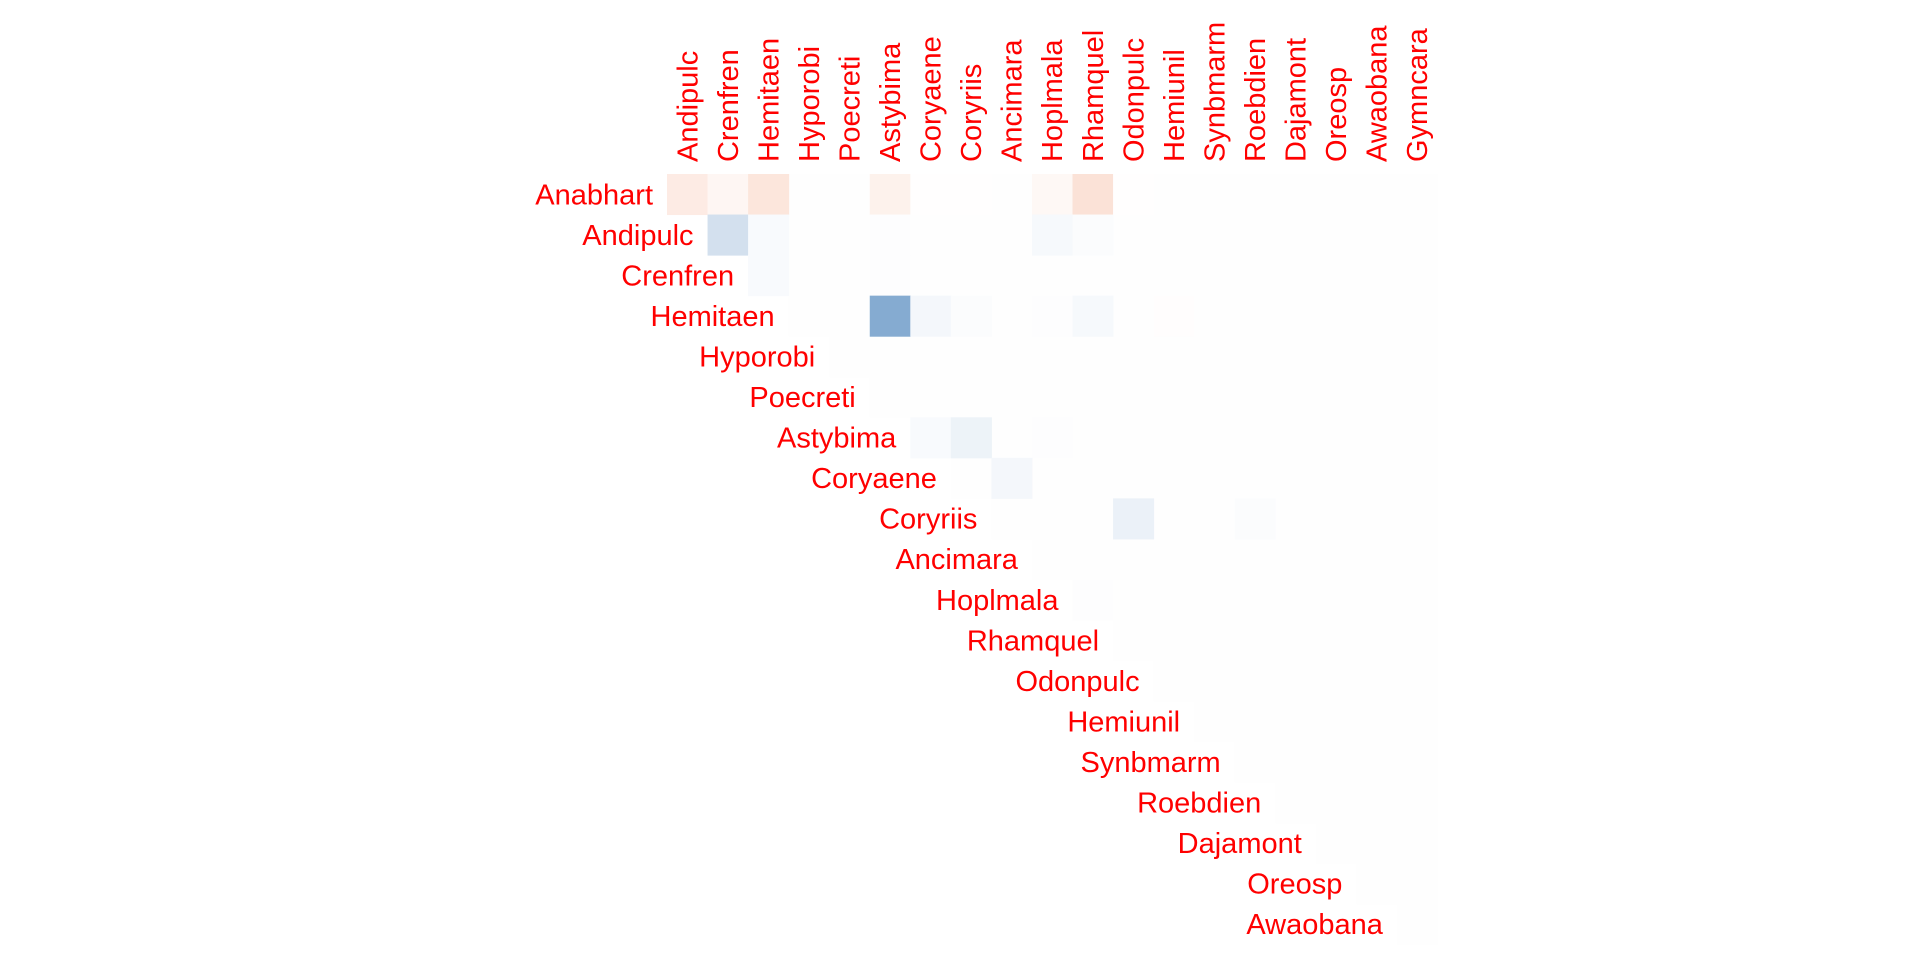 The width and height of the screenshot is (1920, 960). Describe the element at coordinates (1240, 844) in the screenshot. I see `row-label: Dajamont` at that location.